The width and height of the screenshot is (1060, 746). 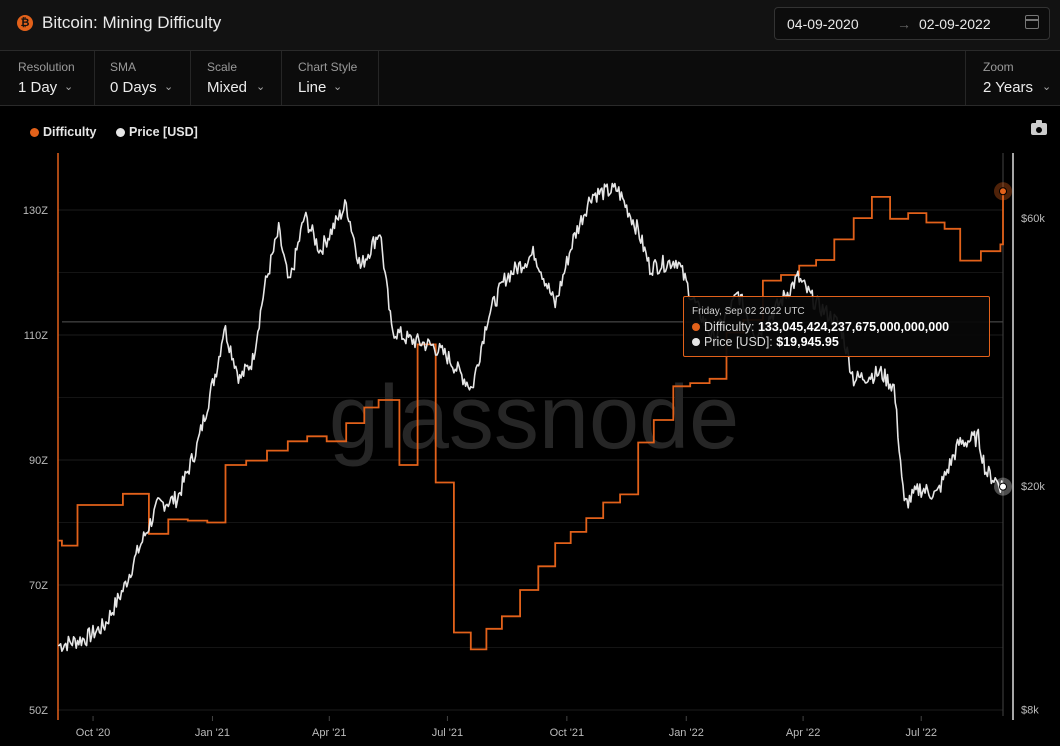 I want to click on y-tick-label: 50Z, so click(x=38, y=711).